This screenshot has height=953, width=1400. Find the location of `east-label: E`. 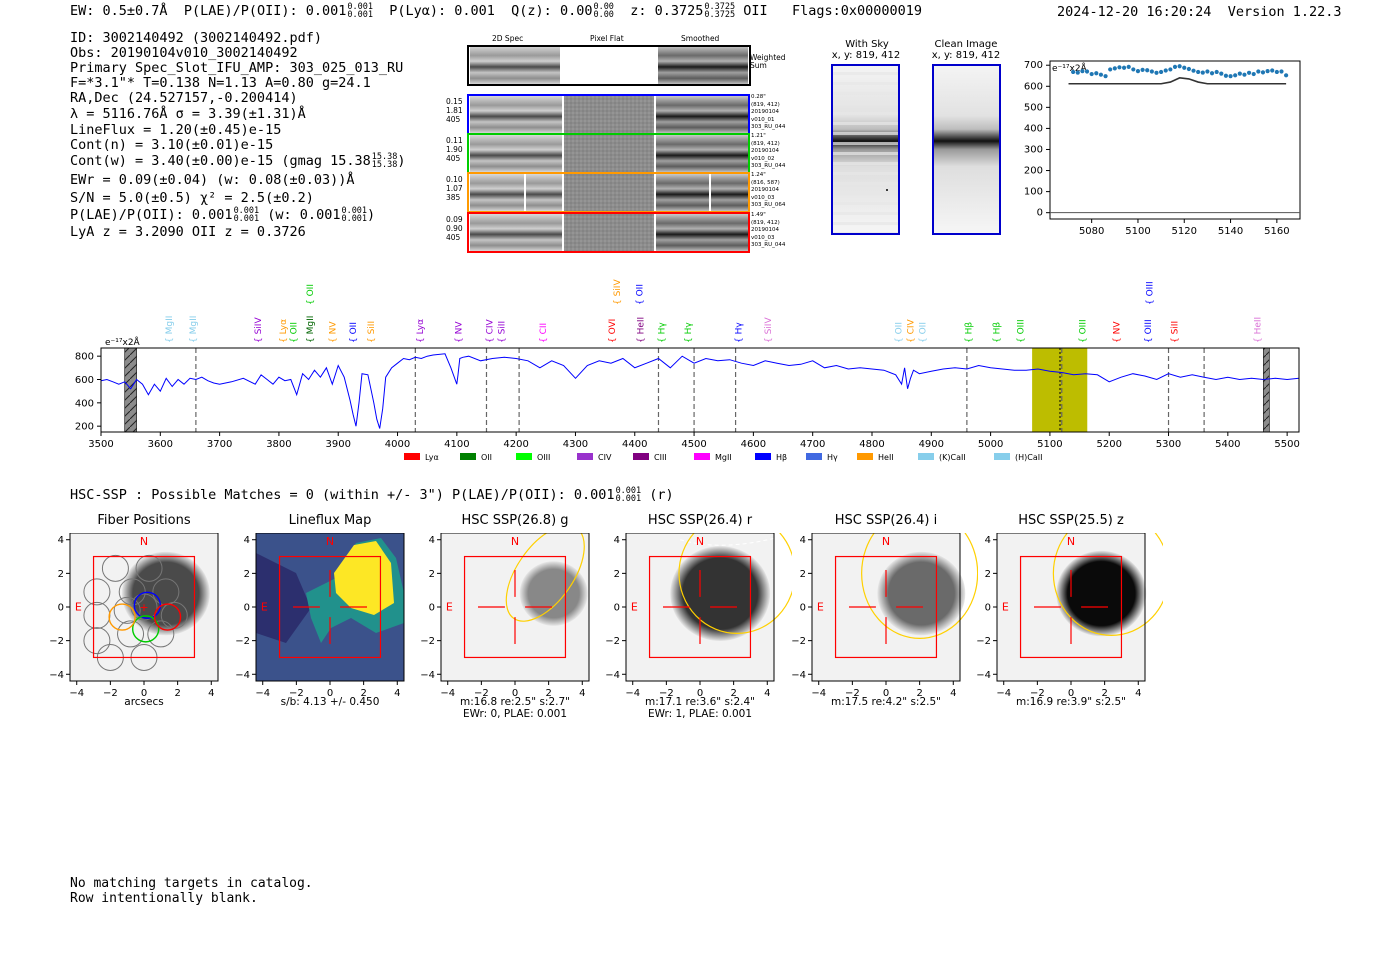

east-label: E is located at coordinates (820, 606).